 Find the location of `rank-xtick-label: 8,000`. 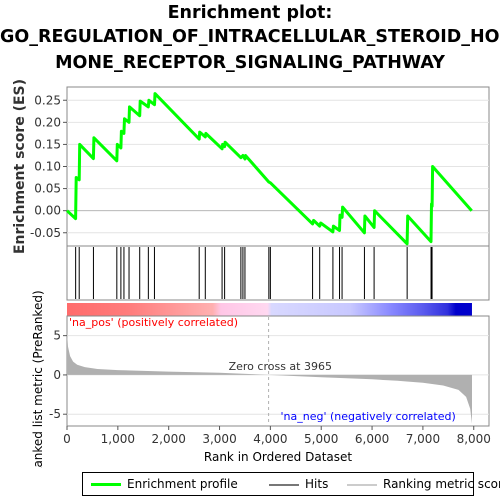

rank-xtick-label: 8,000 is located at coordinates (474, 439).